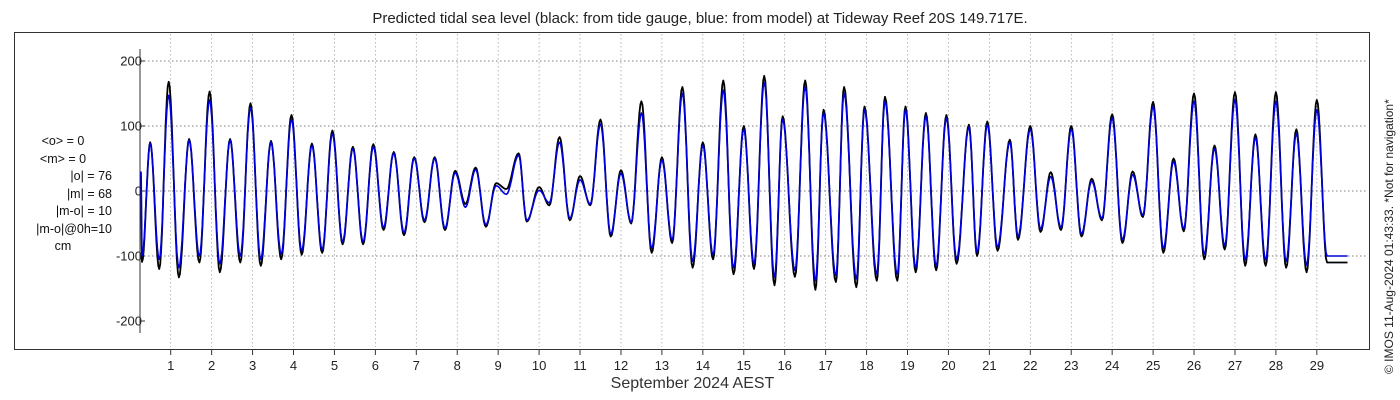 The image size is (1400, 400). I want to click on x-tick-label: 5, so click(334, 365).